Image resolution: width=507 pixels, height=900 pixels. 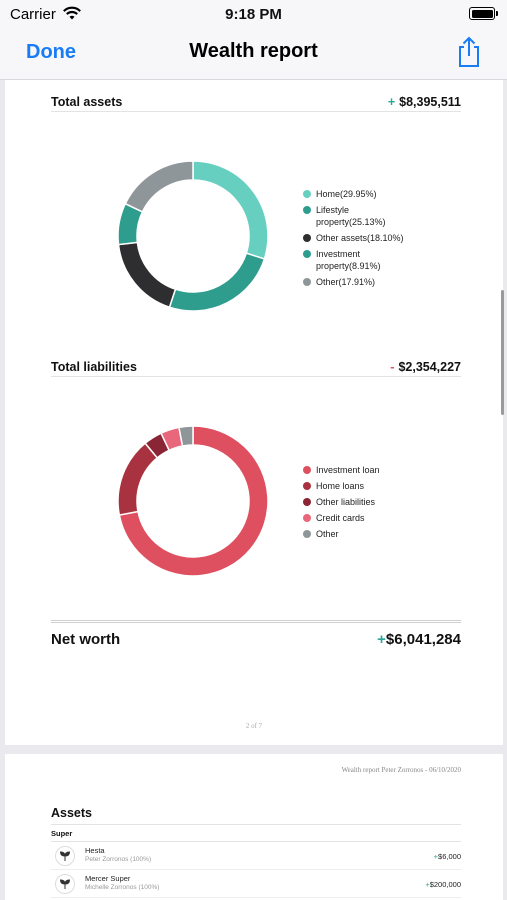 I want to click on legend-item: Other liabilities, so click(x=358, y=502).